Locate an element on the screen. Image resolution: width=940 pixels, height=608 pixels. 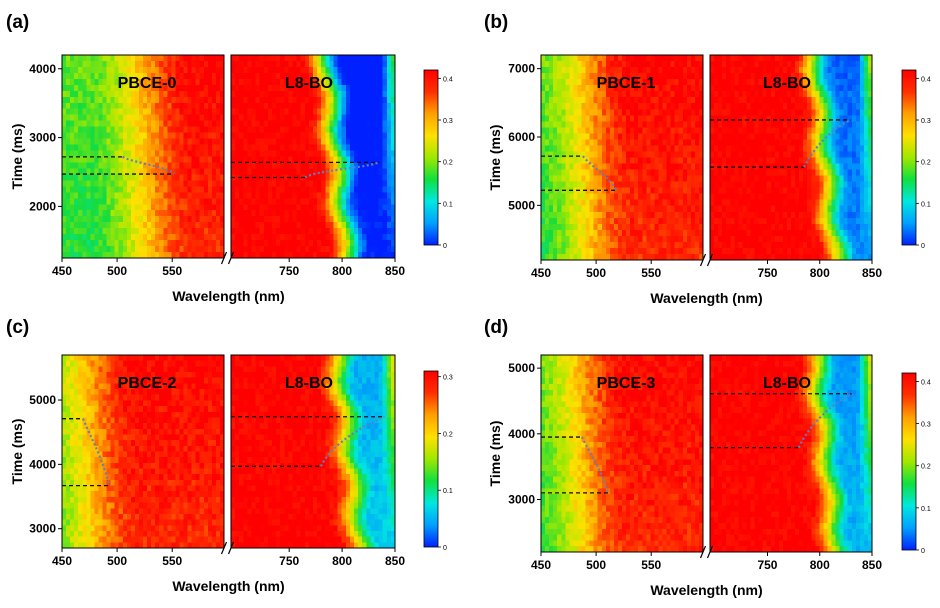
panel-letter: (d) is located at coordinates (496, 327).